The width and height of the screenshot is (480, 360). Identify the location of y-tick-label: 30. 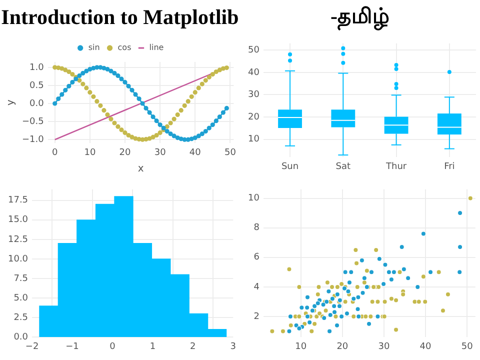
(254, 95).